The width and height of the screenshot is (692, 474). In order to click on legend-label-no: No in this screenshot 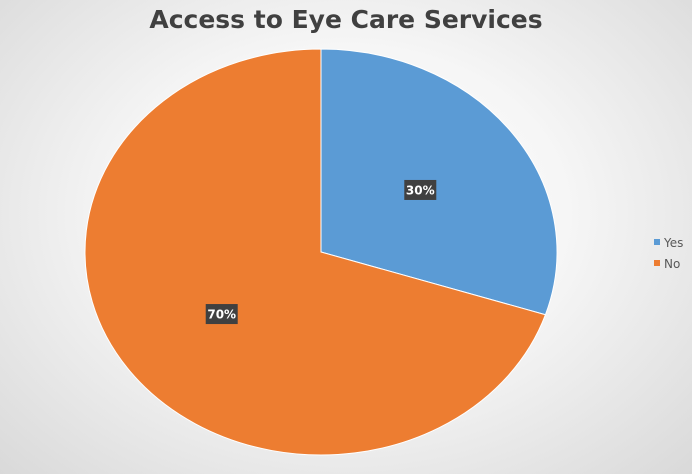, I will do `click(672, 264)`.